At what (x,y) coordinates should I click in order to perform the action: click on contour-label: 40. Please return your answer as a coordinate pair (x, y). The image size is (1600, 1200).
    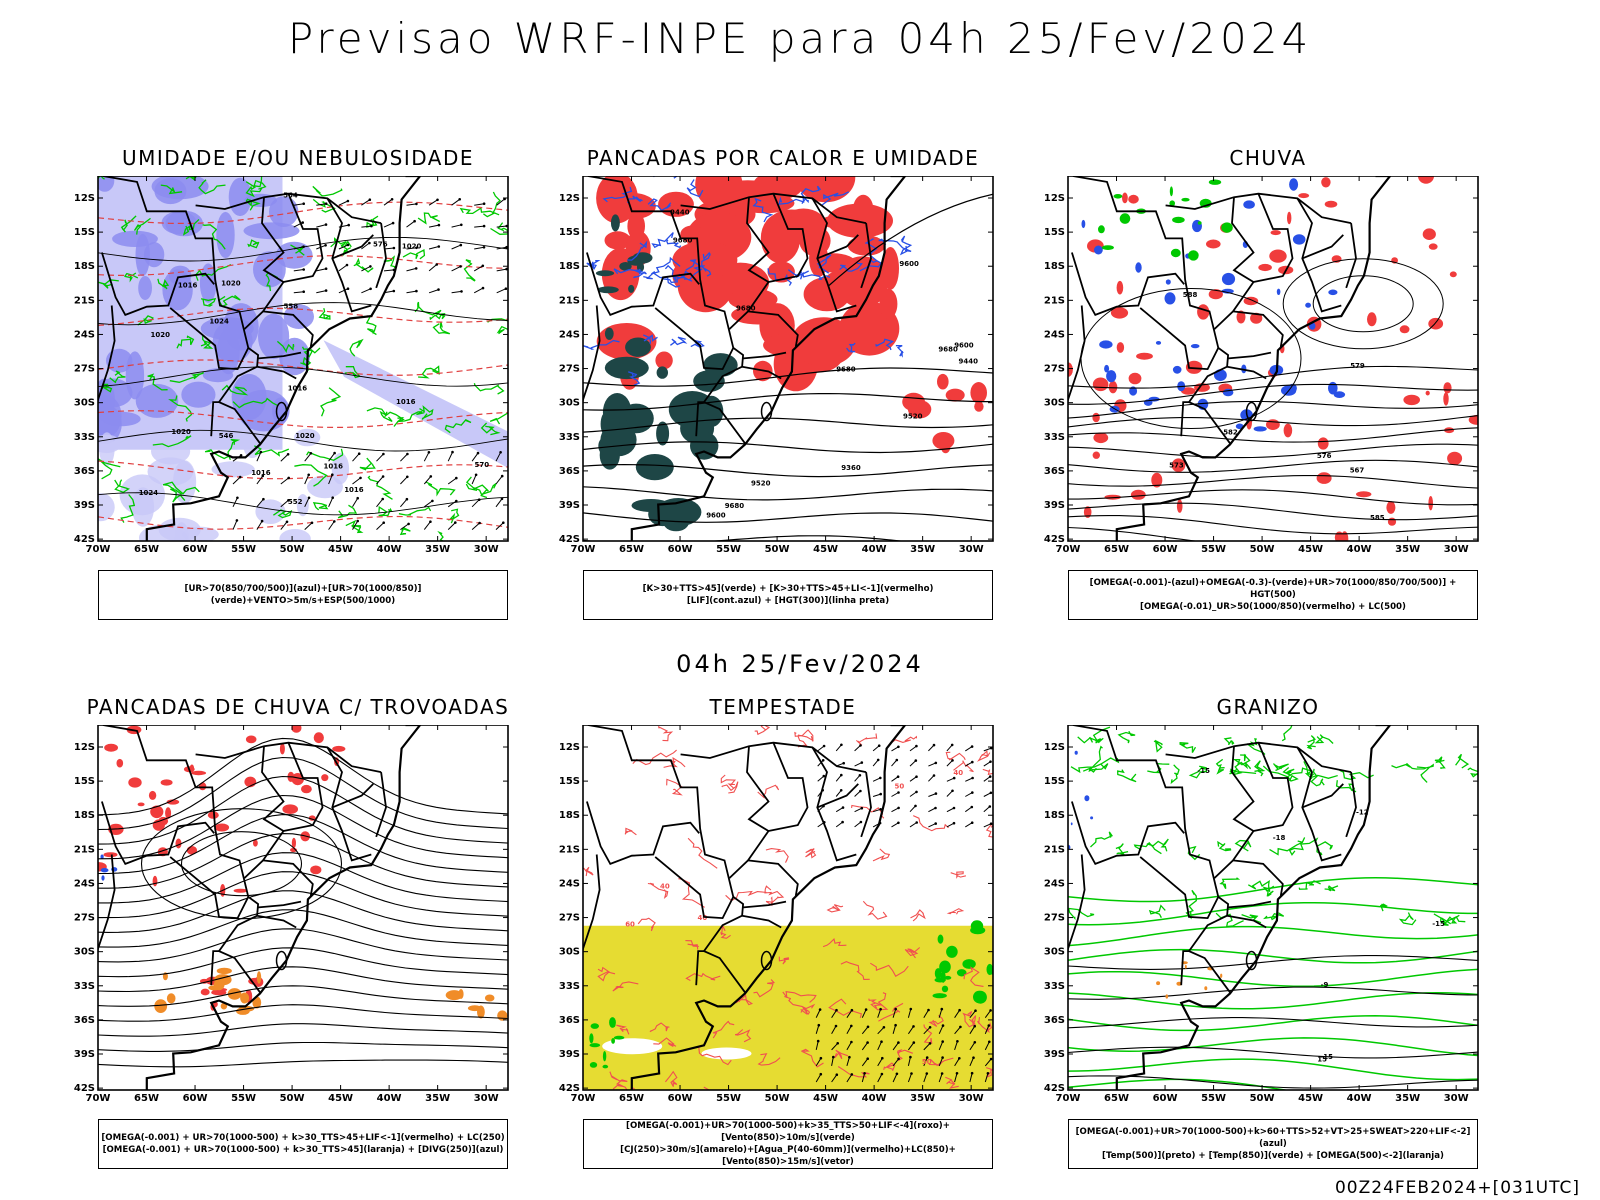
    Looking at the image, I should click on (958, 773).